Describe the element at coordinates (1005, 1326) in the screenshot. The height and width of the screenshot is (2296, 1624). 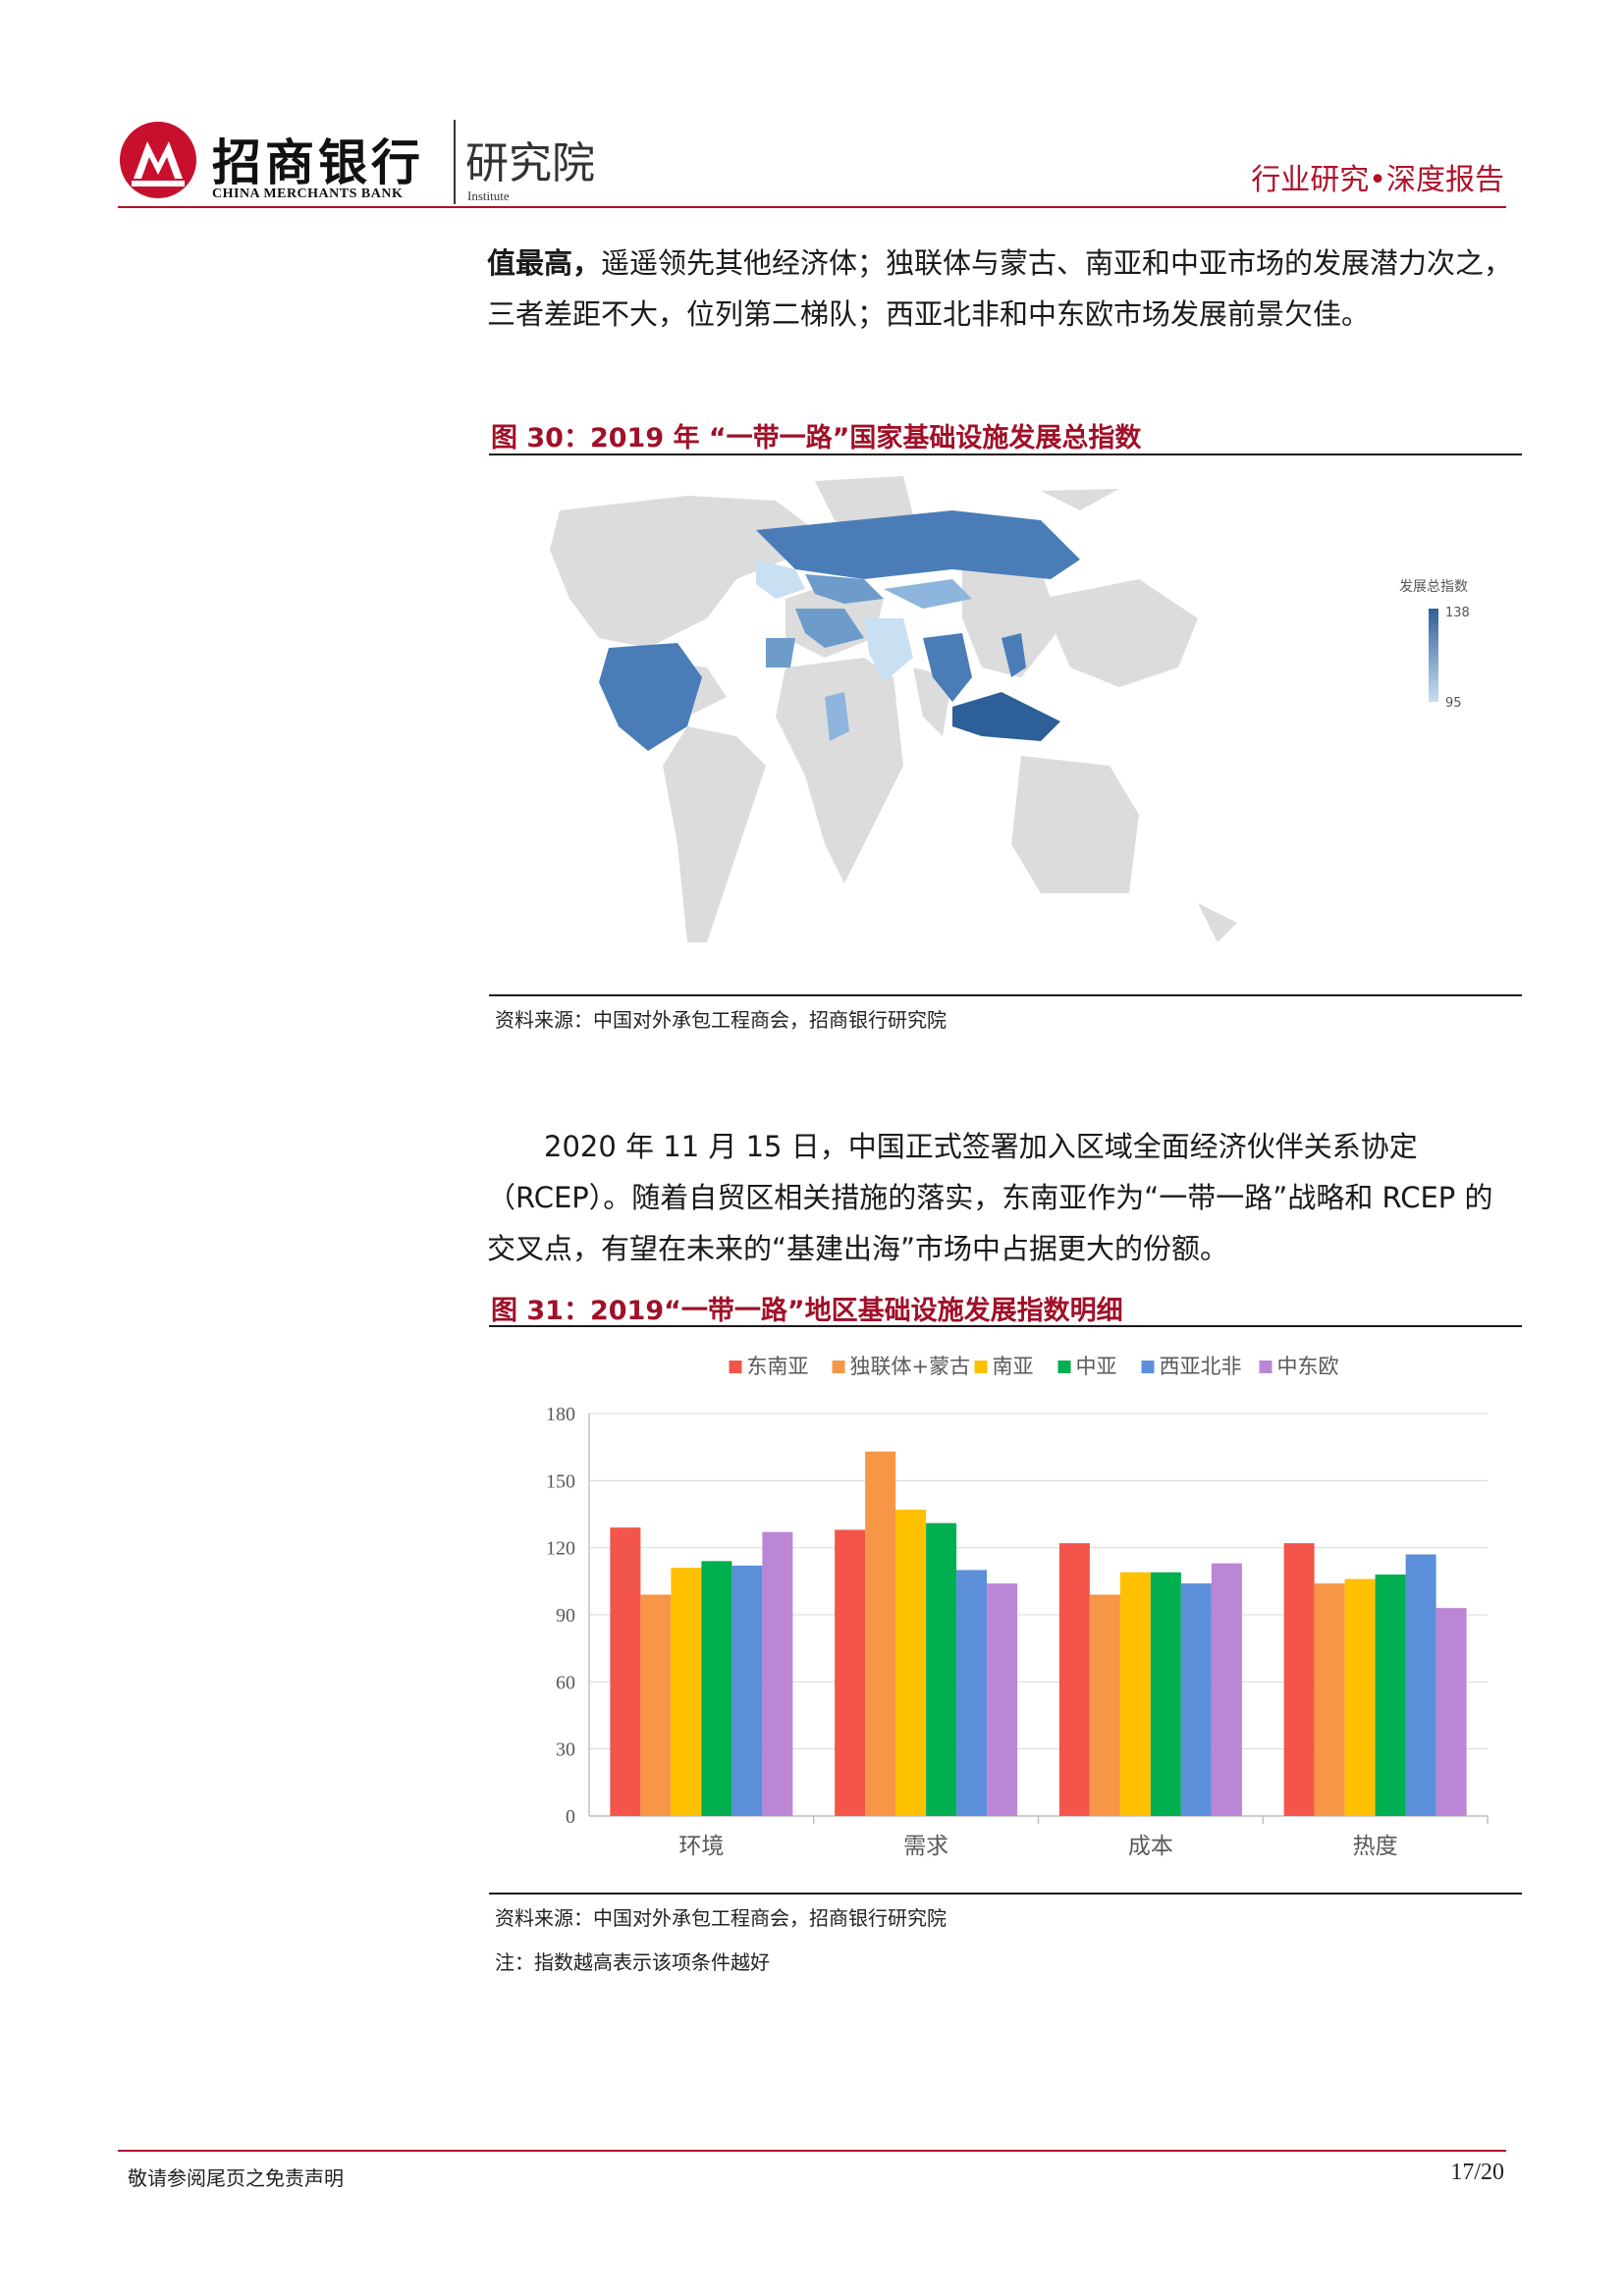
I see `figure-31-top-rule` at that location.